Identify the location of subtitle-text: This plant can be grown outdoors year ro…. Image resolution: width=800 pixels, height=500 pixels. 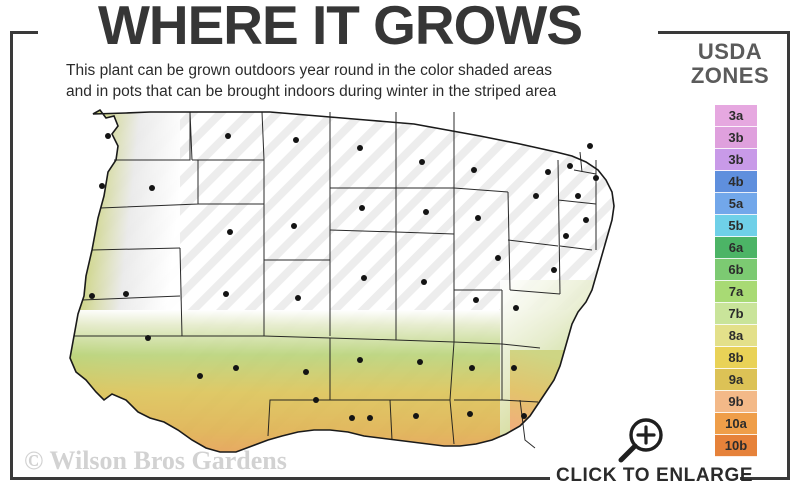
(346, 81).